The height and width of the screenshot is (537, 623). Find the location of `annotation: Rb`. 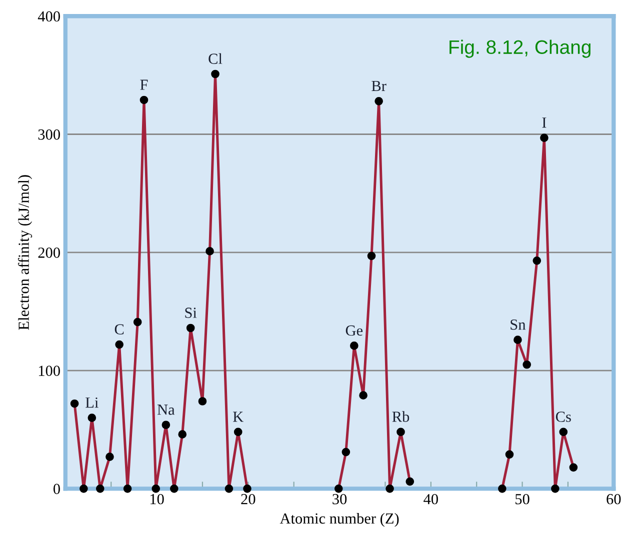

annotation: Rb is located at coordinates (401, 416).